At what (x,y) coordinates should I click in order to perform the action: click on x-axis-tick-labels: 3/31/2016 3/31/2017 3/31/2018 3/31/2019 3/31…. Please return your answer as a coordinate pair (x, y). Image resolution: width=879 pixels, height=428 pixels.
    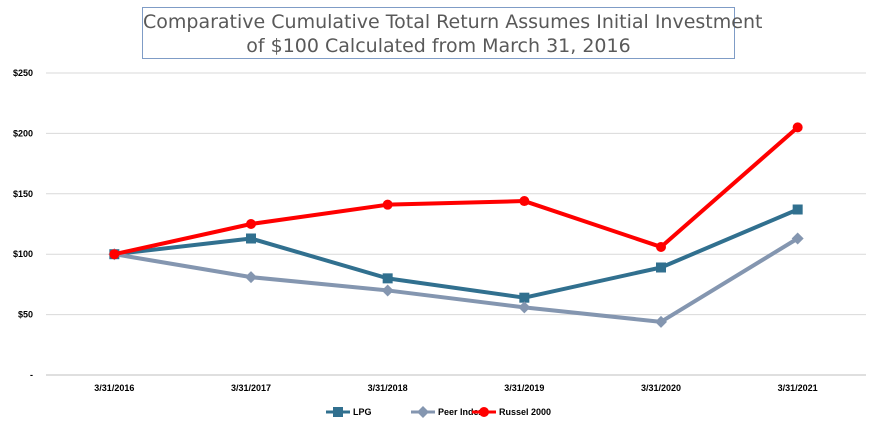
    Looking at the image, I should click on (455, 388).